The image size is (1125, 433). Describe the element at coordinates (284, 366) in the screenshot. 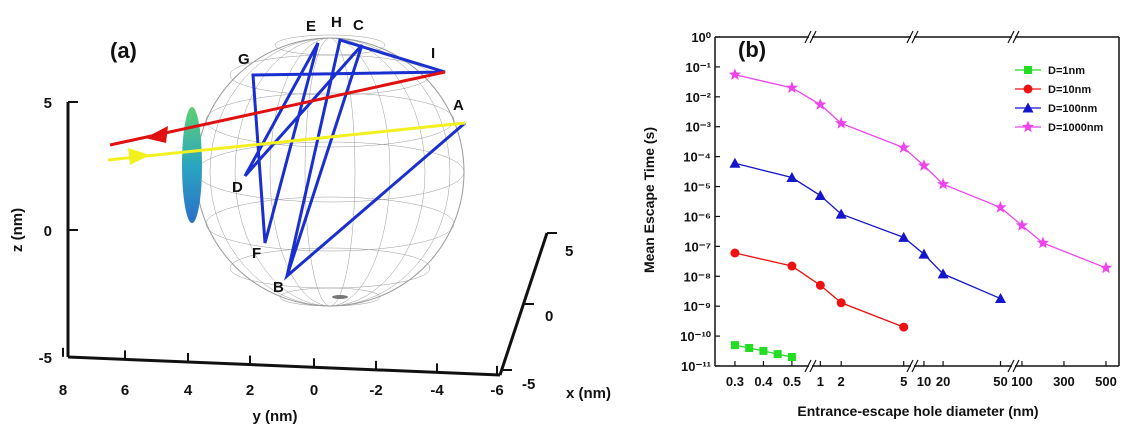

I see `y-axis-line` at that location.